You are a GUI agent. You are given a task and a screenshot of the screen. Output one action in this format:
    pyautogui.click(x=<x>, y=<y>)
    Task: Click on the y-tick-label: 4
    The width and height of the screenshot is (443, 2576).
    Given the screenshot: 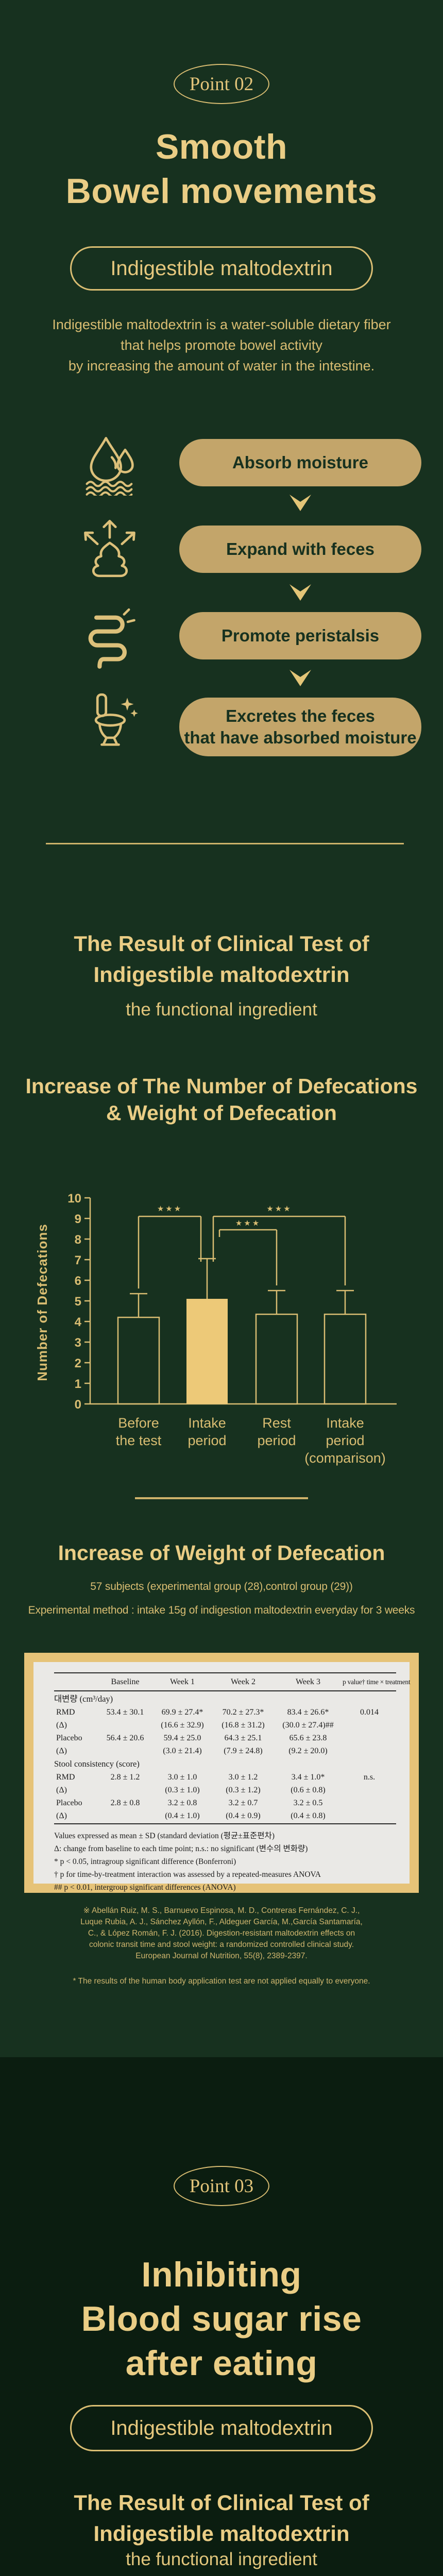 What is the action you would take?
    pyautogui.click(x=78, y=1322)
    